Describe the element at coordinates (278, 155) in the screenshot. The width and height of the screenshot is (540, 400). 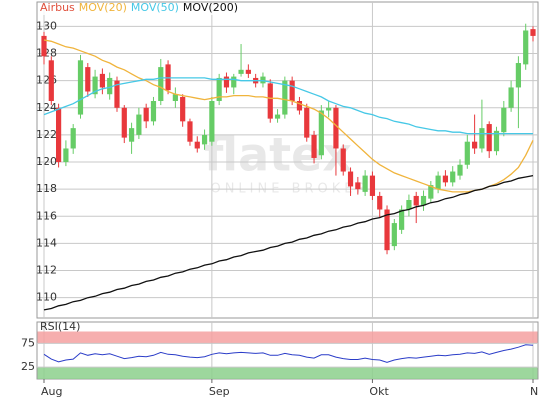
I see `watermark-logo: flatex` at that location.